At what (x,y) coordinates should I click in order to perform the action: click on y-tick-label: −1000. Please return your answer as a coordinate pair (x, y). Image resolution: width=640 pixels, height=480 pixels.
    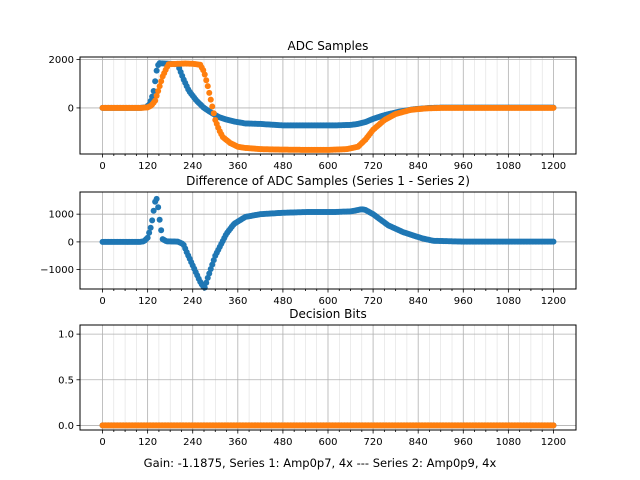
    Looking at the image, I should click on (57, 270).